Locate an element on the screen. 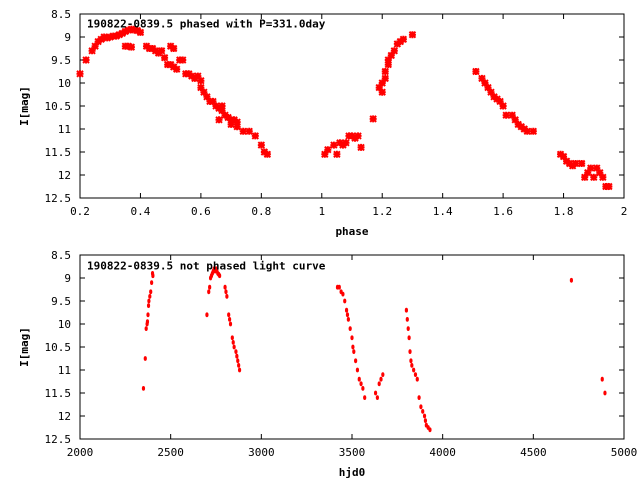  phased-x-axis-label: phase is located at coordinates (351, 231).